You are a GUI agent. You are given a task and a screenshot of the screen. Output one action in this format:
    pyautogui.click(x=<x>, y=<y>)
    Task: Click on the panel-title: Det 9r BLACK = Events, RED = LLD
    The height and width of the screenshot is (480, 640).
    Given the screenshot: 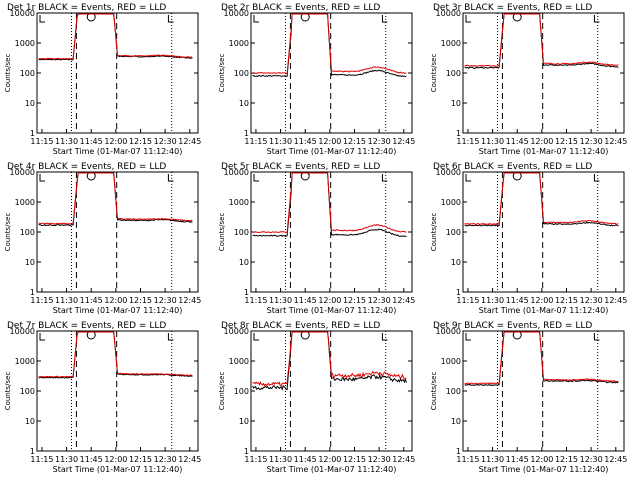 What is the action you would take?
    pyautogui.click(x=512, y=326)
    